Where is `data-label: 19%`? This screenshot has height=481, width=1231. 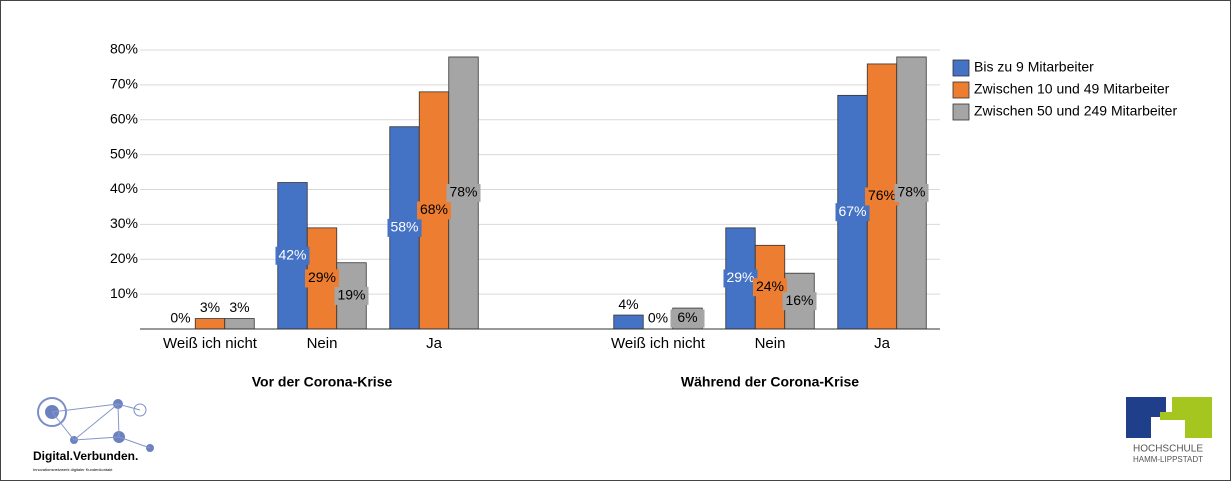 data-label: 19% is located at coordinates (351, 295).